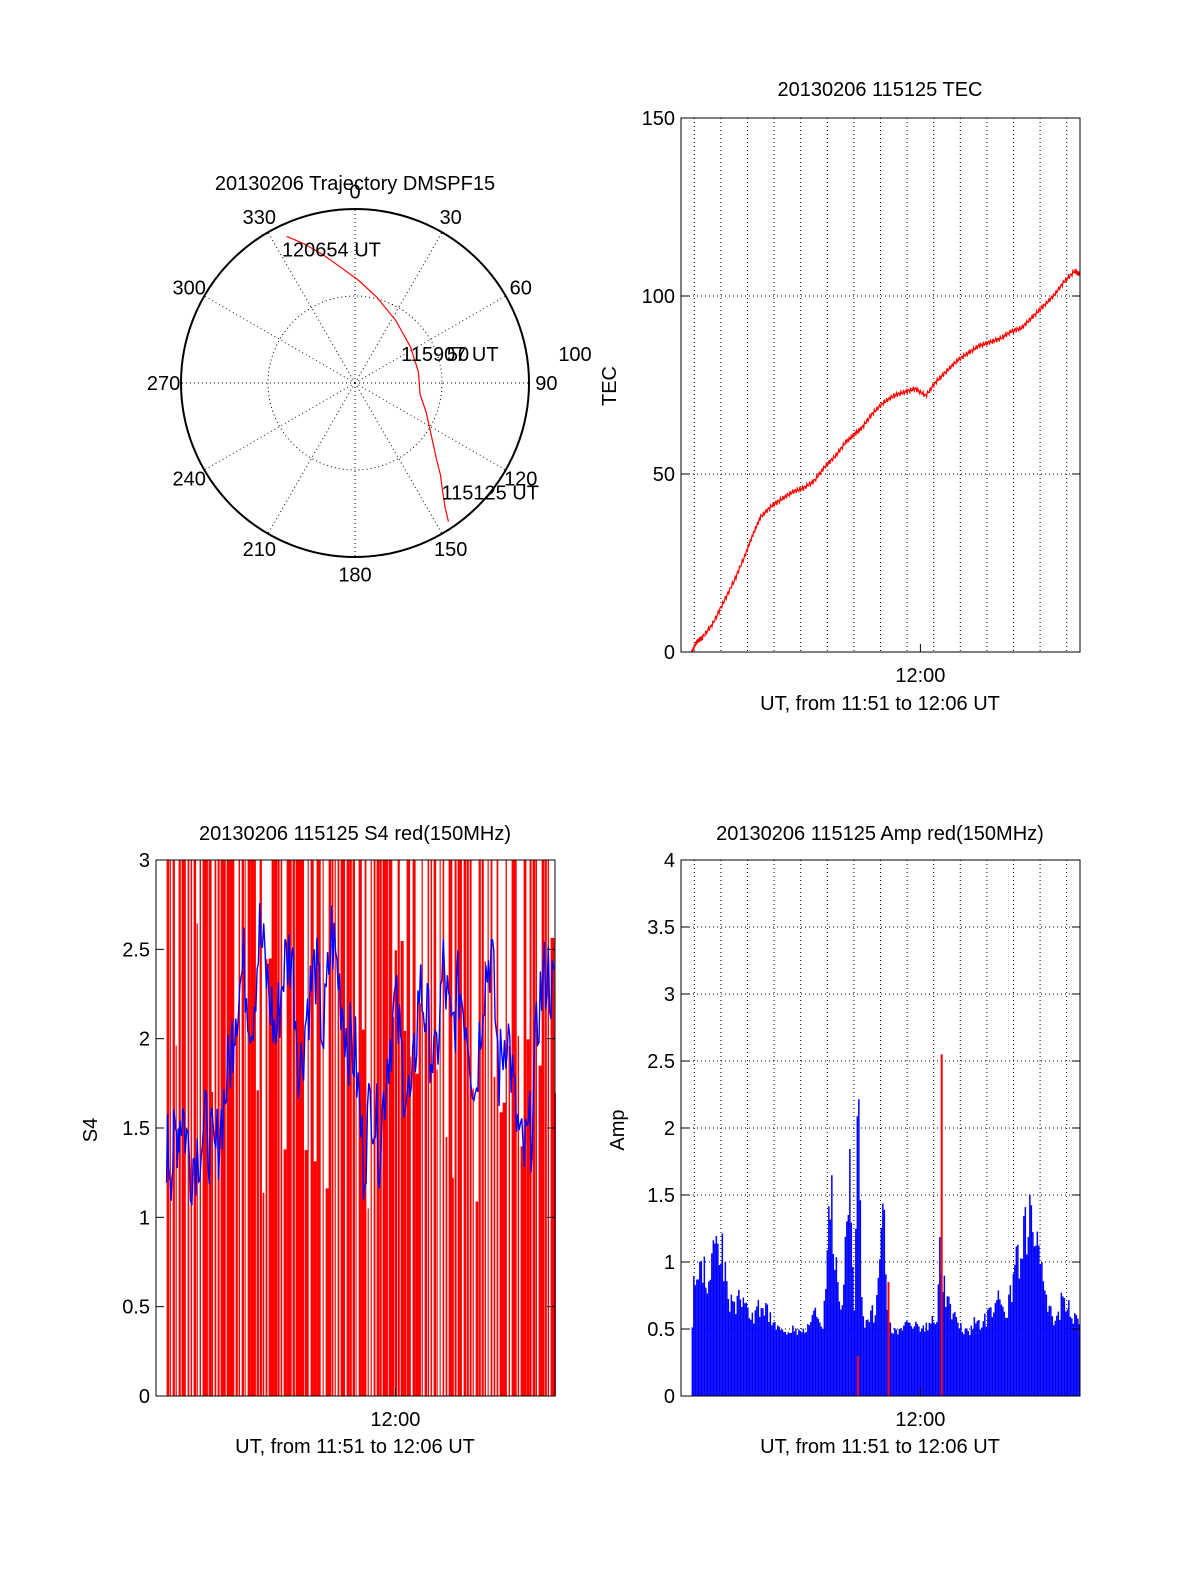 The height and width of the screenshot is (1575, 1200). What do you see at coordinates (354, 193) in the screenshot?
I see `polar-angle-label: 0` at bounding box center [354, 193].